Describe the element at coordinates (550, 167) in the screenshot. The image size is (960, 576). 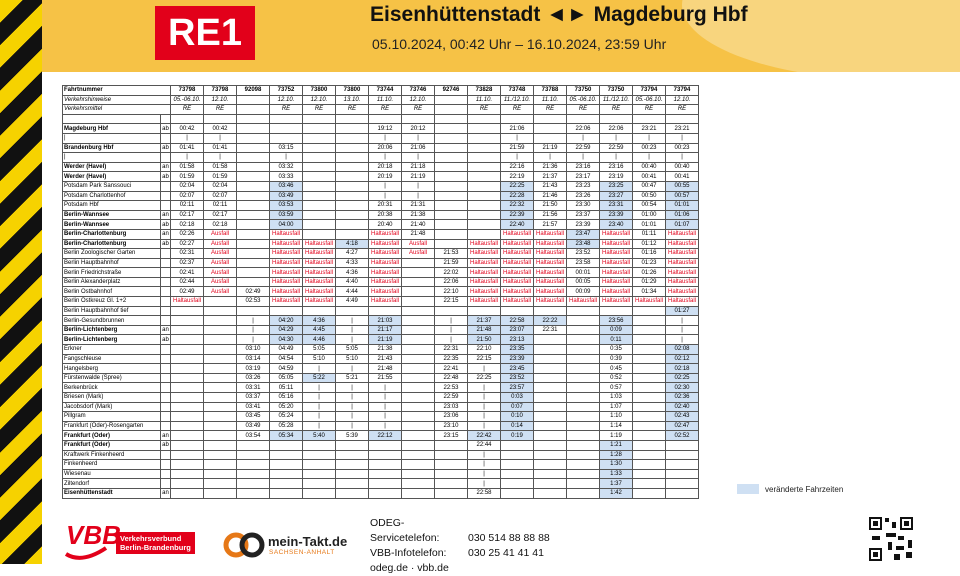
I see `time-cell: 21:36` at that location.